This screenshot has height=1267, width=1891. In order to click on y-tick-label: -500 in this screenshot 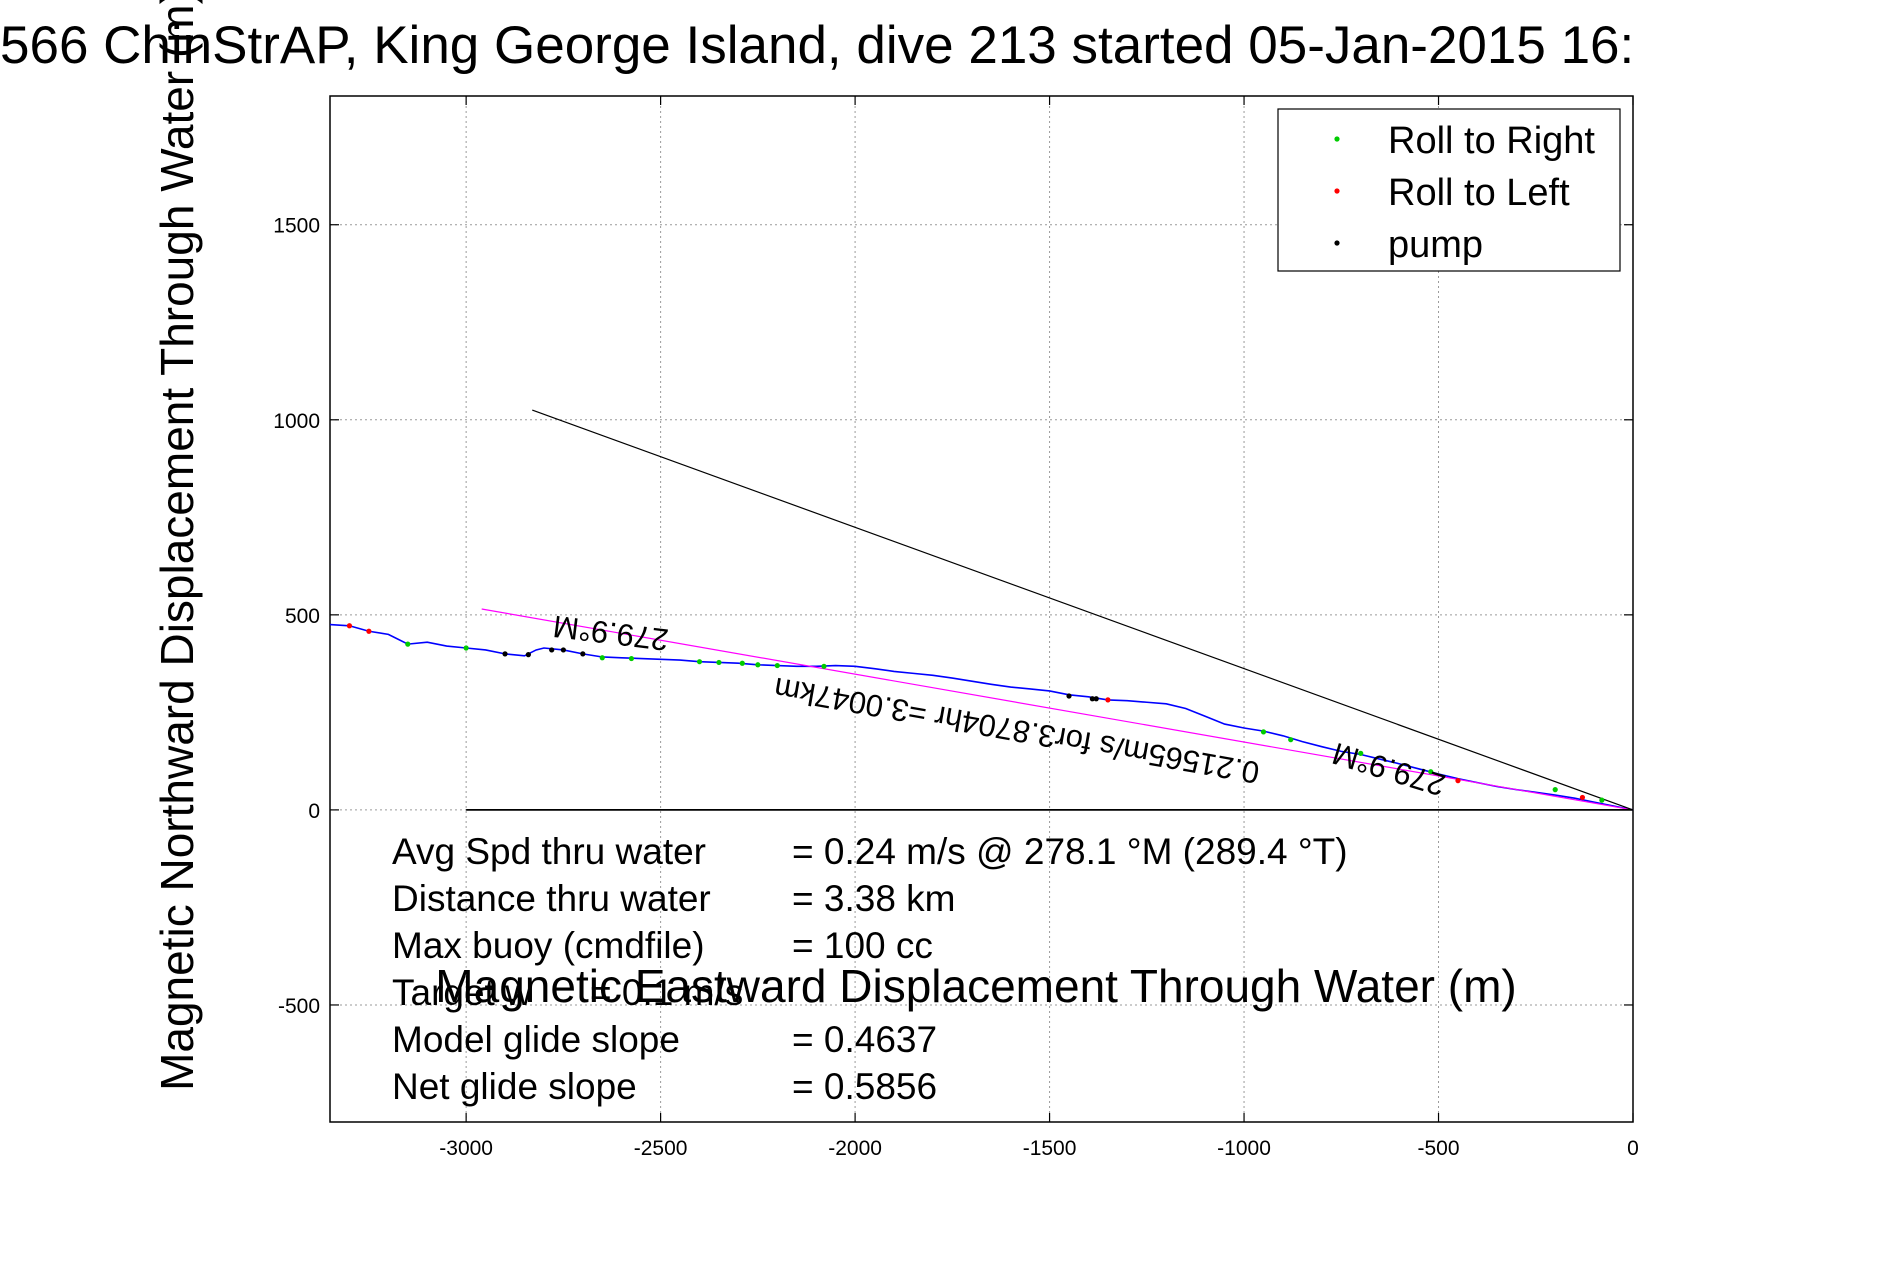, I will do `click(299, 1006)`.